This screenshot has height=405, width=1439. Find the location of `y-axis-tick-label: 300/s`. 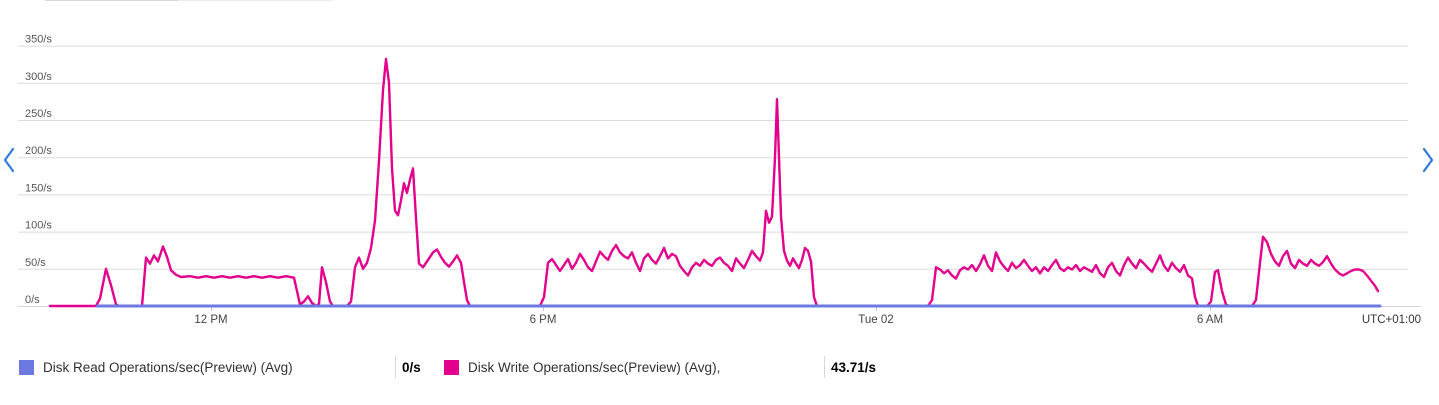

y-axis-tick-label: 300/s is located at coordinates (38, 77).